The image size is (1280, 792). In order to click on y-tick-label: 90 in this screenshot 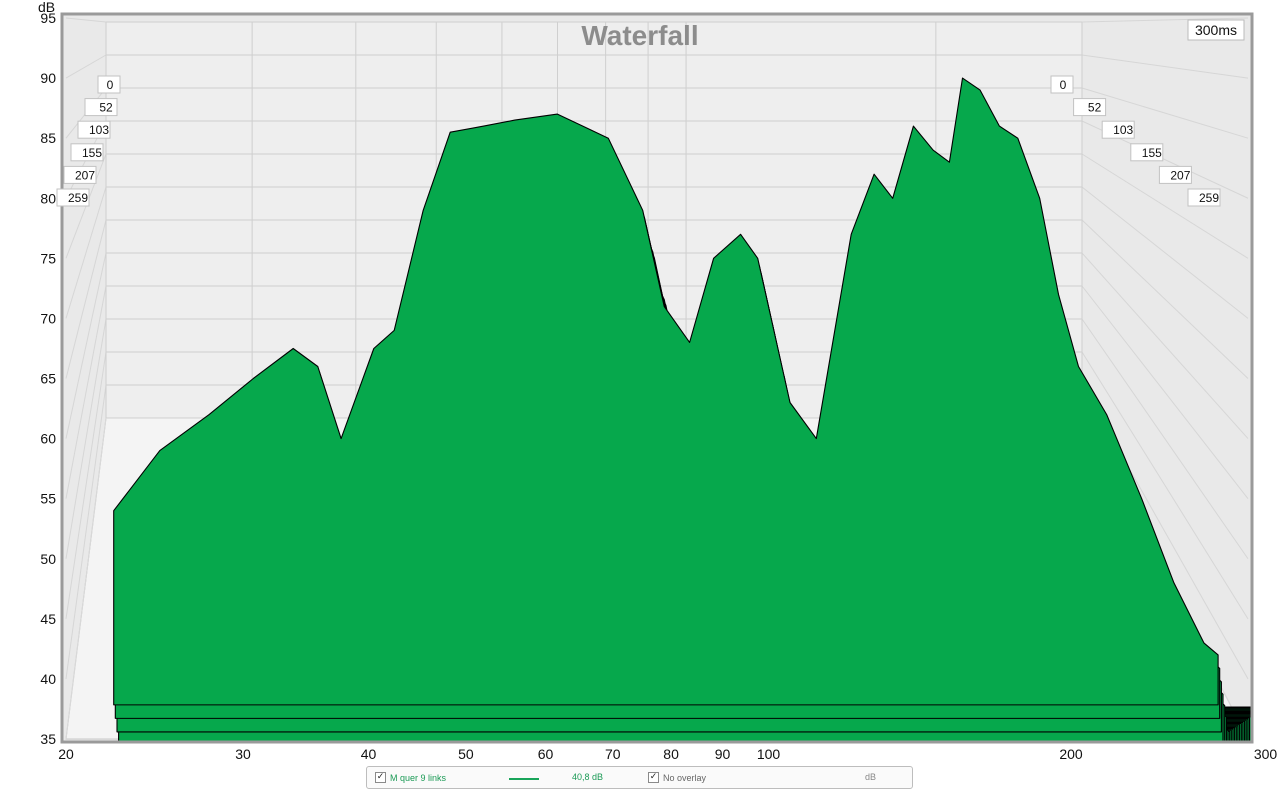, I will do `click(48, 78)`.